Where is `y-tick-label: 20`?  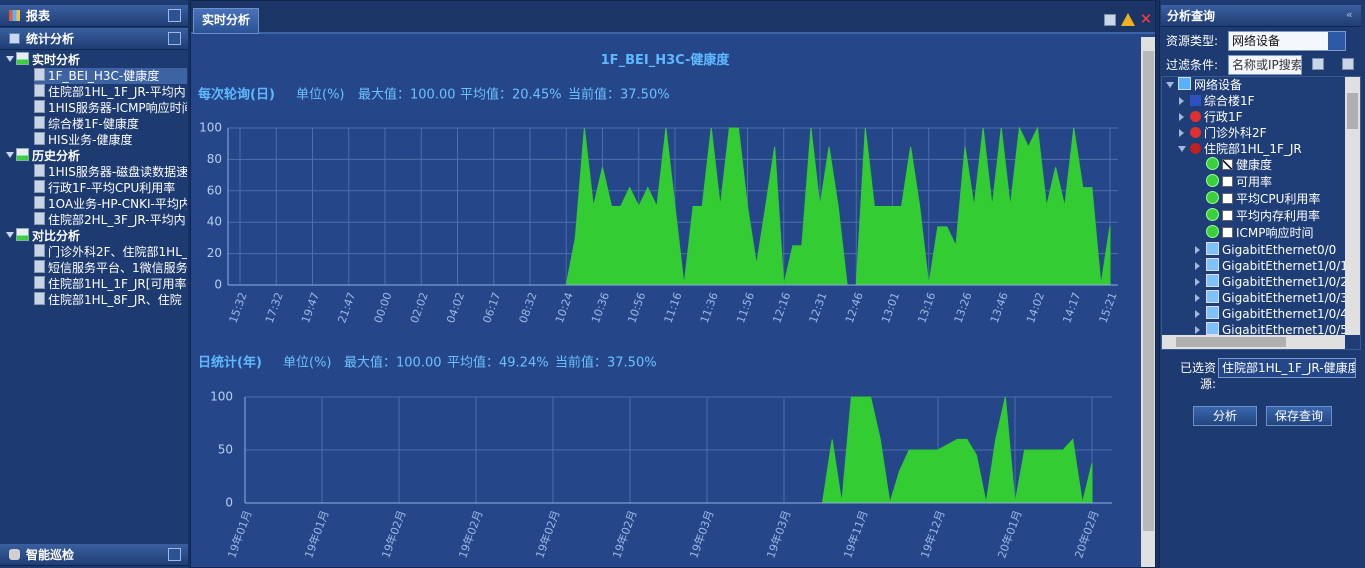
y-tick-label: 20 is located at coordinates (214, 253).